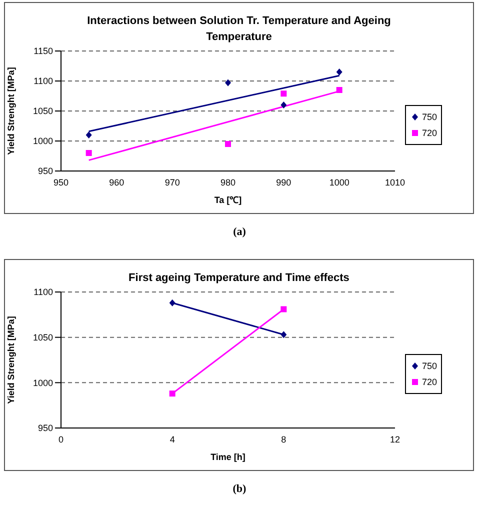  Describe the element at coordinates (239, 232) in the screenshot. I see `text: (a)` at that location.